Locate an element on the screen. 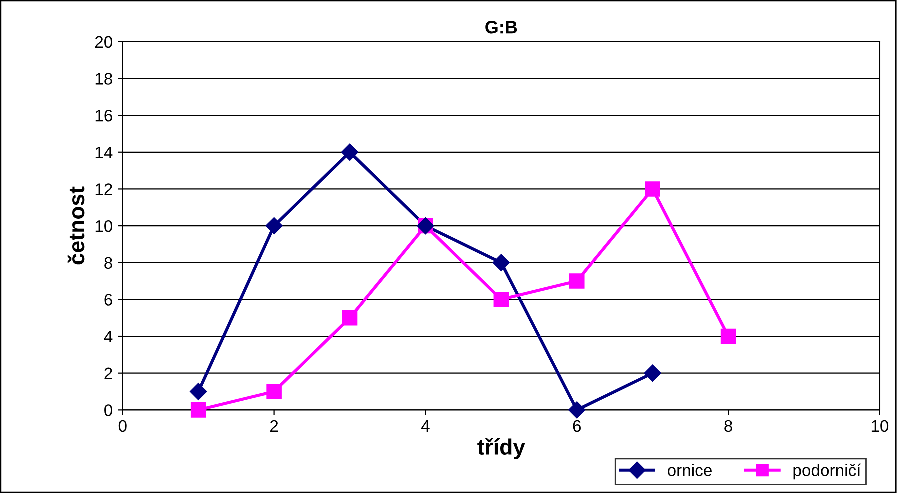  y-tick-label: 20 is located at coordinates (104, 42).